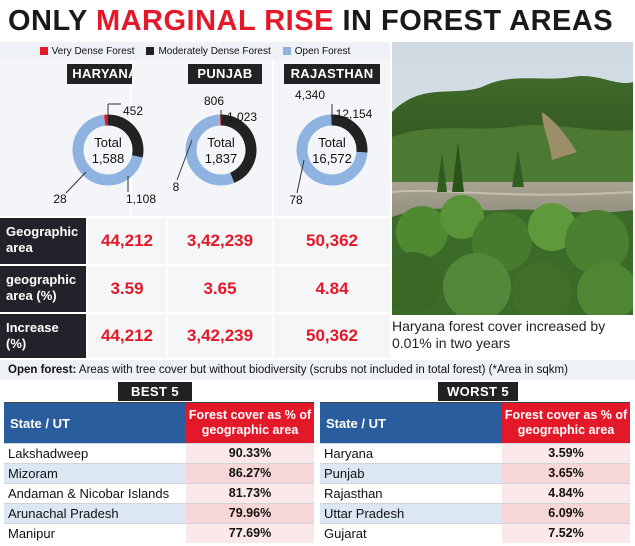 Image resolution: width=635 pixels, height=546 pixels. What do you see at coordinates (95, 423) in the screenshot?
I see `best-5-col-state: State / UT` at bounding box center [95, 423].